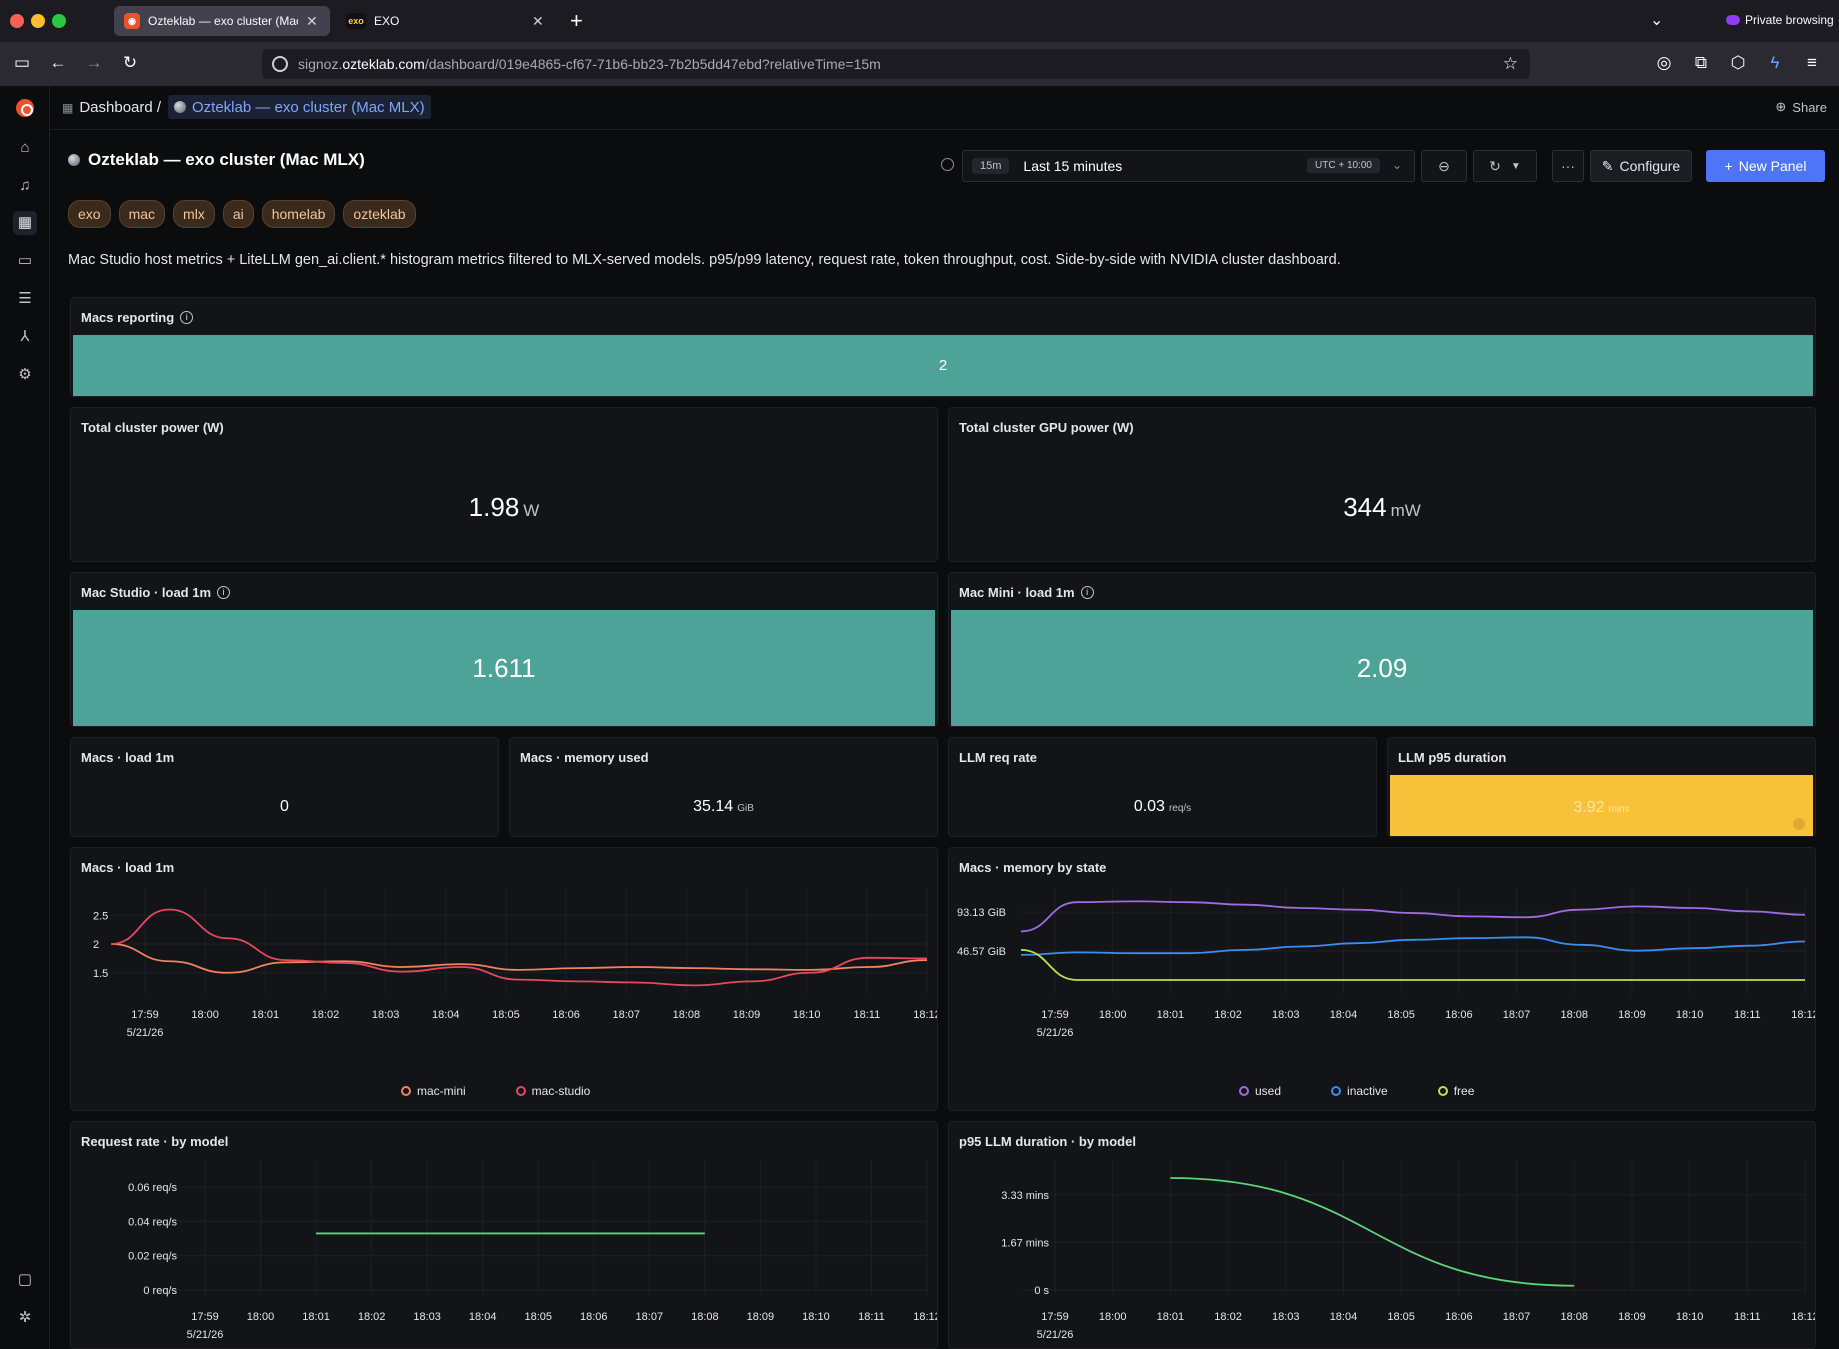  I want to click on panel-gpu-power: Total cluster GPU power (W) 344 mW, so click(1382, 484).